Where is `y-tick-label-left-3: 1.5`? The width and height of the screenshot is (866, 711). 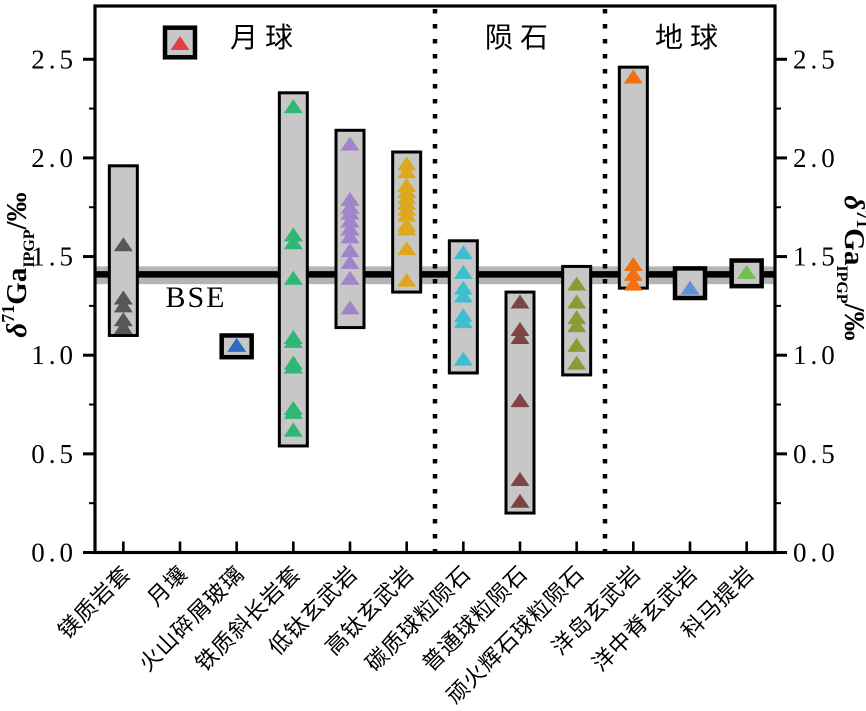
y-tick-label-left-3: 1.5 is located at coordinates (54, 257).